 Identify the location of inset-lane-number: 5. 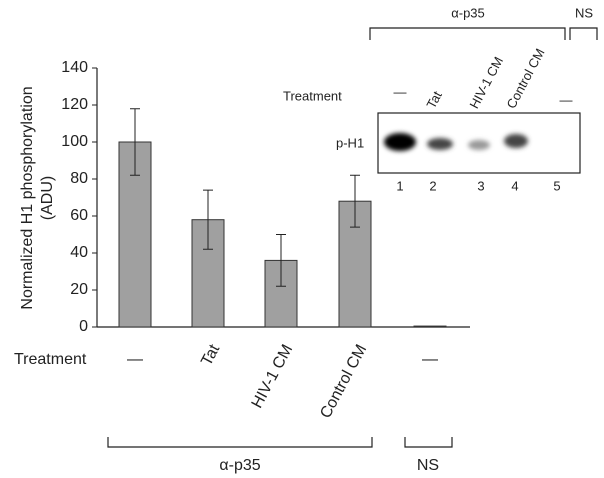
(556, 185).